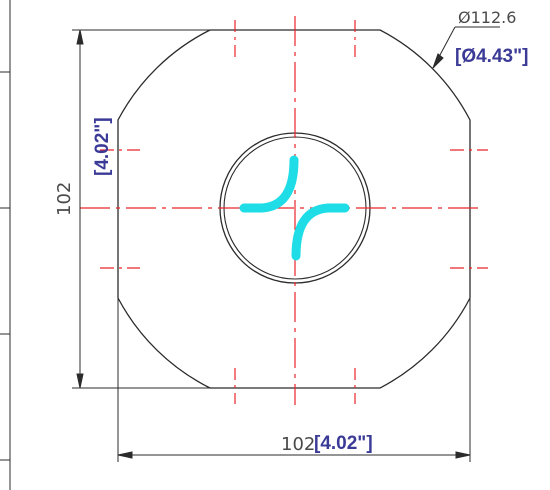 The image size is (550, 490). Describe the element at coordinates (491, 56) in the screenshot. I see `diameter-imperial-label: [Ø4.43"]` at that location.